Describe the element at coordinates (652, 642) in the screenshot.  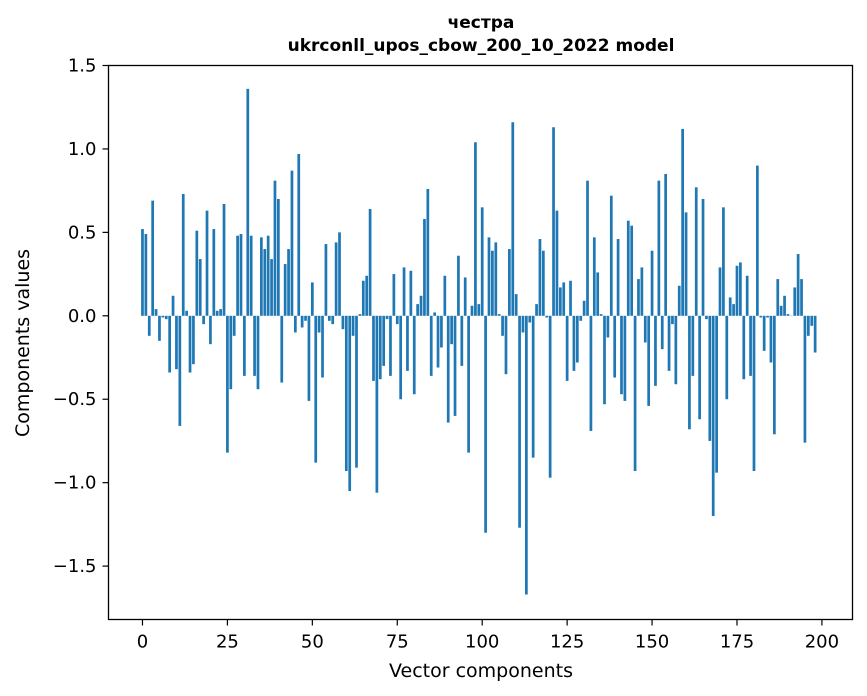
I see `x-tick-label: 150` at that location.